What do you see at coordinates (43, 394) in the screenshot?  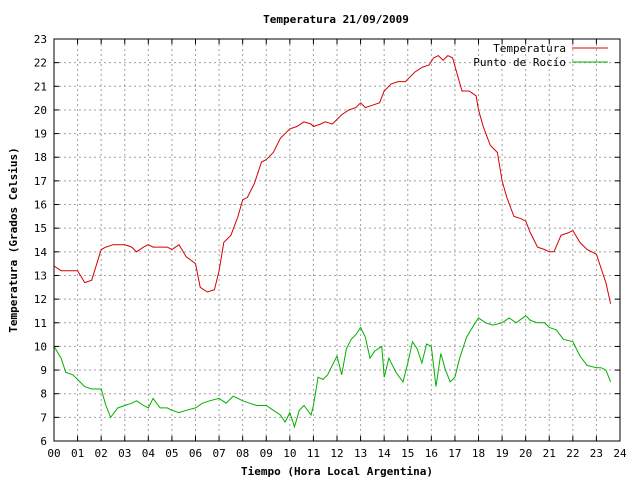 I see `y-tick-label: 8` at bounding box center [43, 394].